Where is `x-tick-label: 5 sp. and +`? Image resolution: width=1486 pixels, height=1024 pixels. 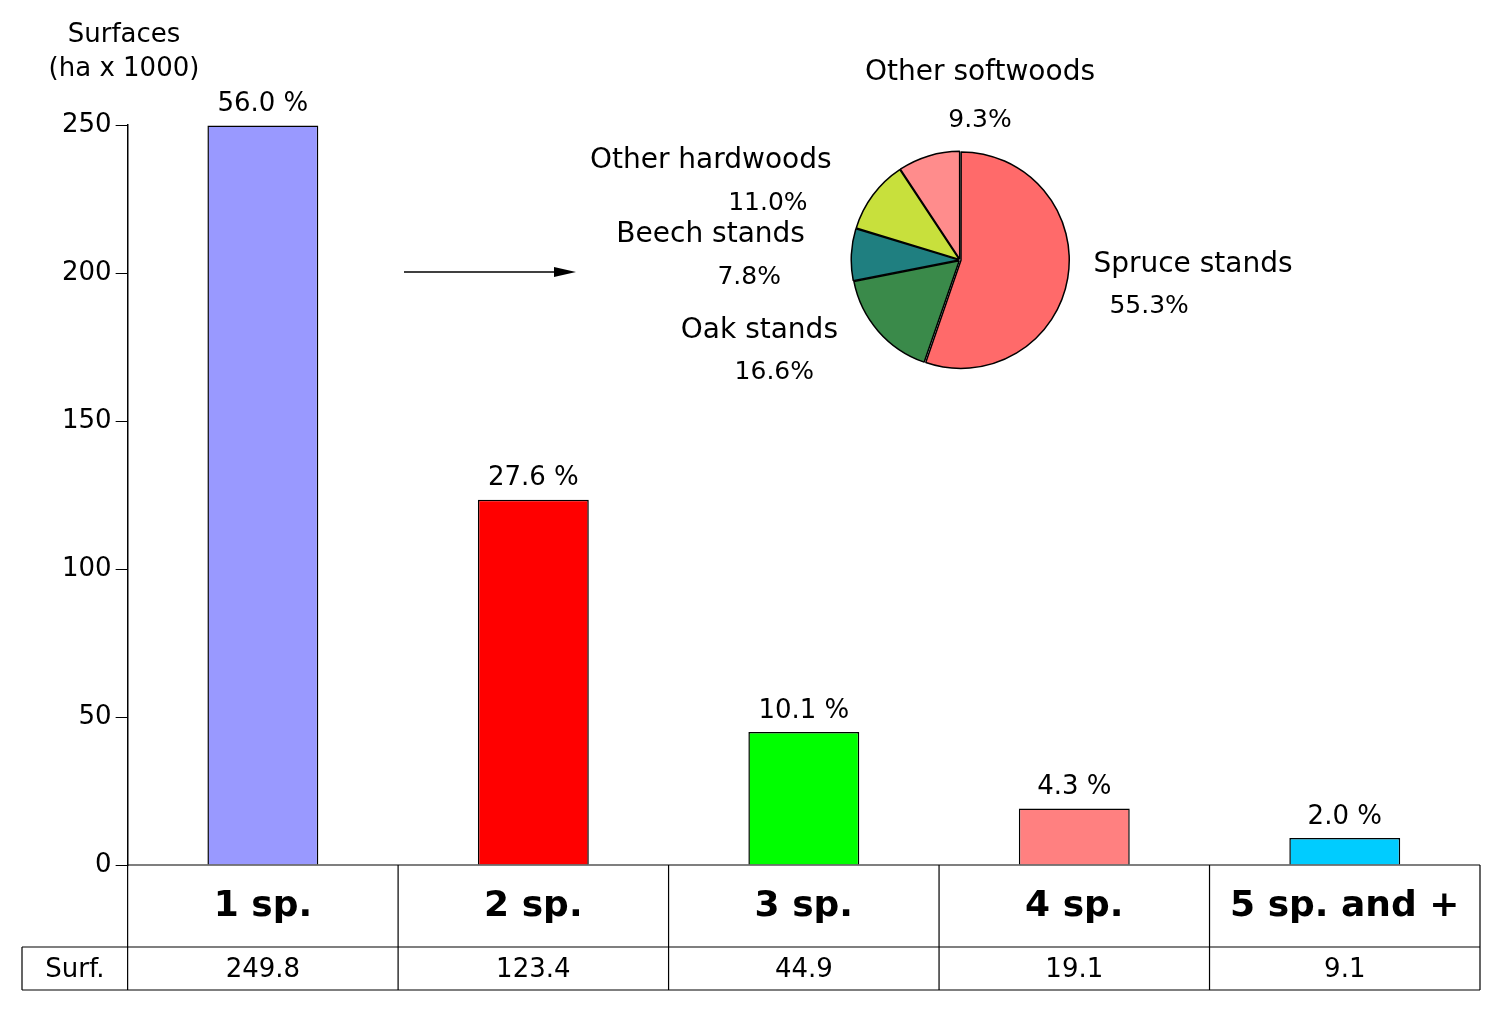
x-tick-label: 5 sp. and + is located at coordinates (1345, 904).